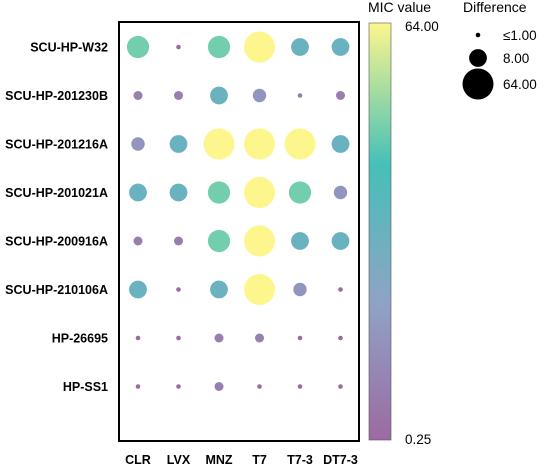 The image size is (550, 468). Describe the element at coordinates (340, 460) in the screenshot. I see `column-label-dt7-3: DT7-3` at that location.